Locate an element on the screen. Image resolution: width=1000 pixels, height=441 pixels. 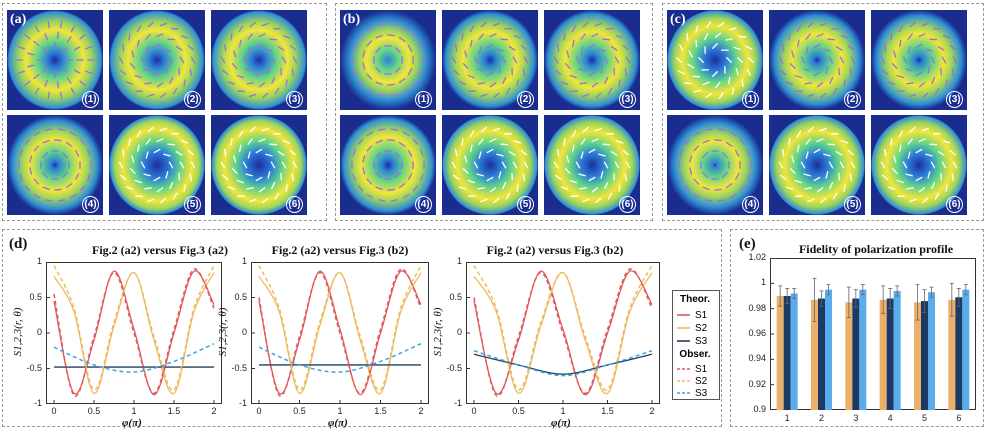
y-tick-label: 0.98 is located at coordinates (757, 307).